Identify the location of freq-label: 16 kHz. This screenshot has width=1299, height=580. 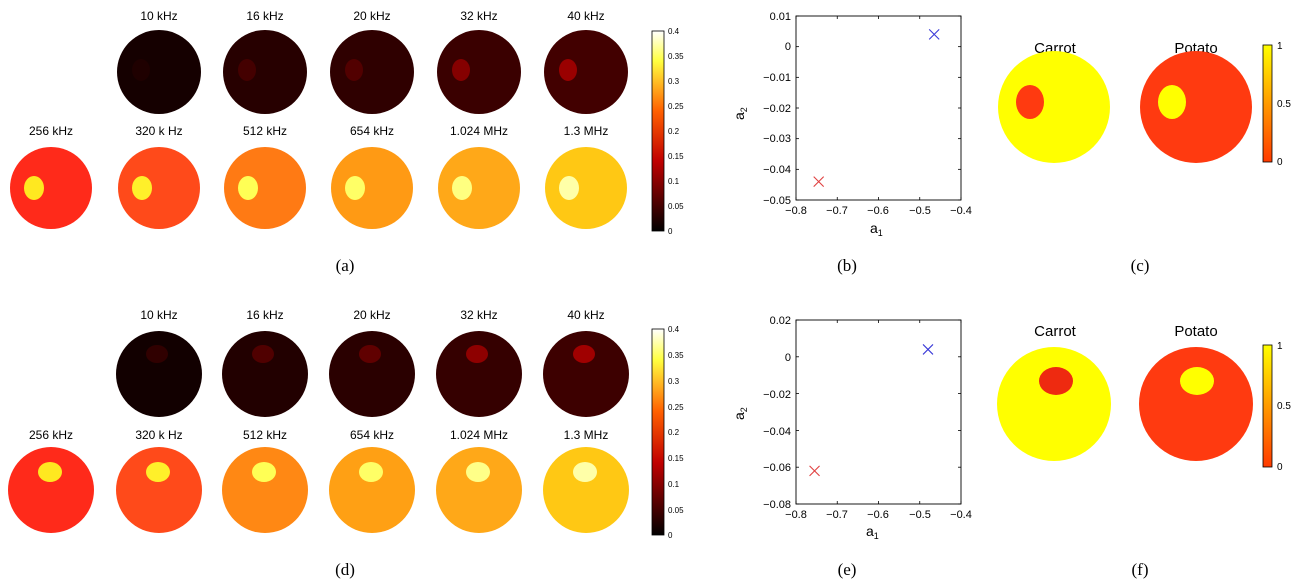
(264, 16).